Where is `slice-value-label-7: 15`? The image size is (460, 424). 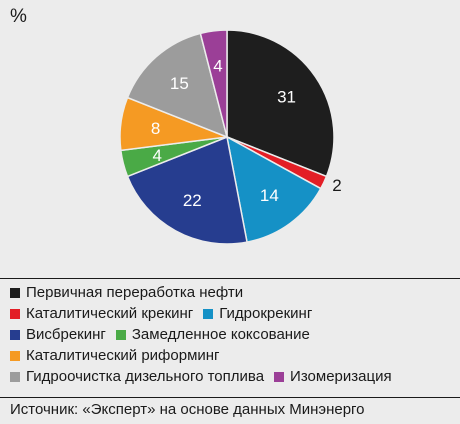 slice-value-label-7: 15 is located at coordinates (179, 83).